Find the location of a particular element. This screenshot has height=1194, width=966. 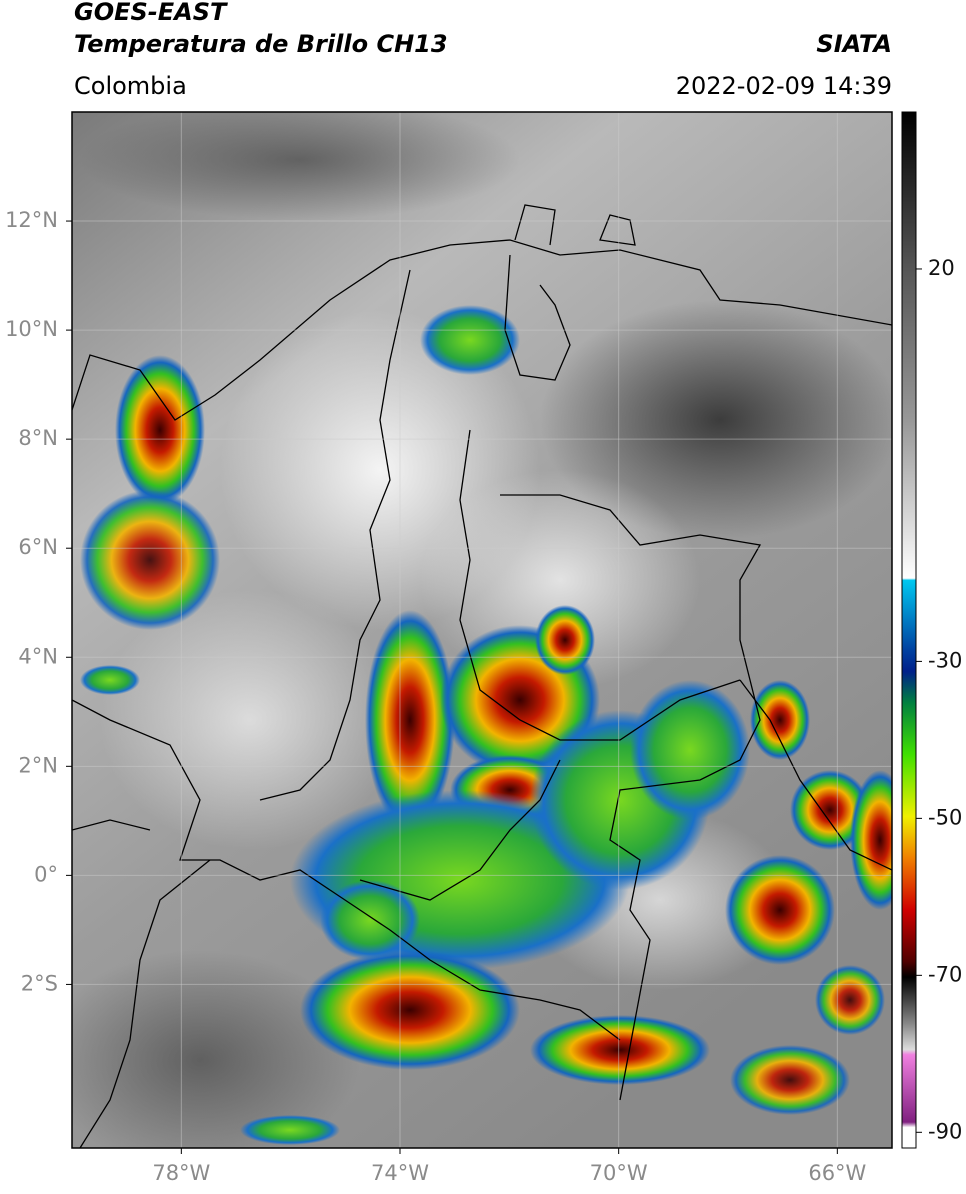

timestamp: 2022-02-09 14:39 is located at coordinates (784, 86).